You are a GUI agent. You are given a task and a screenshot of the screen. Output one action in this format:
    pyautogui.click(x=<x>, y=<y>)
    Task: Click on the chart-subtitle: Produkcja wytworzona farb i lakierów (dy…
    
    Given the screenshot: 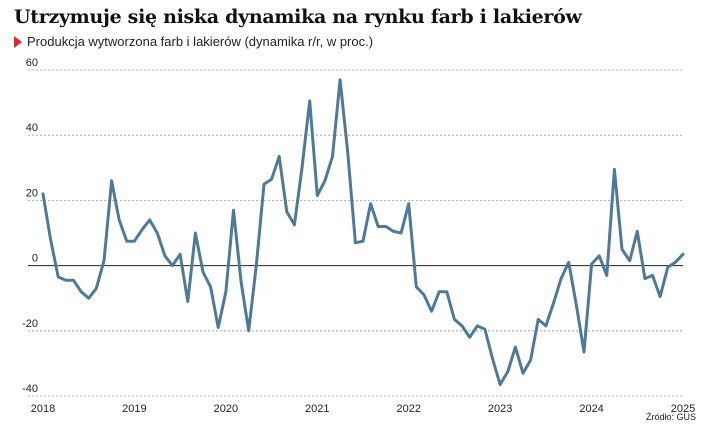 What is the action you would take?
    pyautogui.click(x=200, y=41)
    